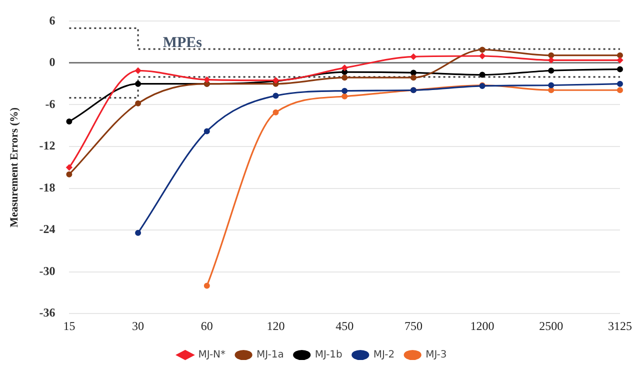 This screenshot has width=640, height=374. Describe the element at coordinates (47, 271) in the screenshot. I see `y-tick-label: -30` at that location.